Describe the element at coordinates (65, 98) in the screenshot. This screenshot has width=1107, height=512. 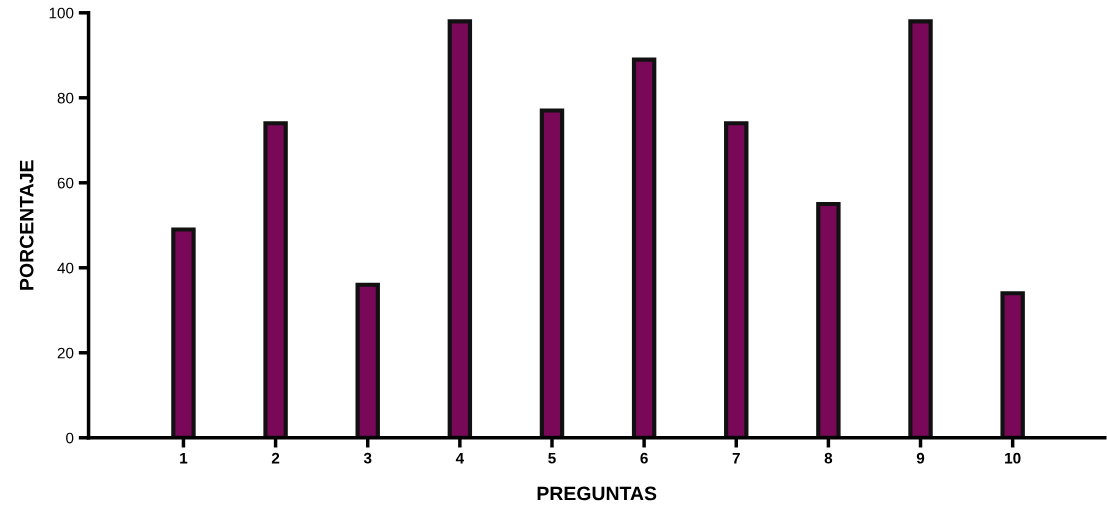
I see `y-tick-label: 80` at that location.